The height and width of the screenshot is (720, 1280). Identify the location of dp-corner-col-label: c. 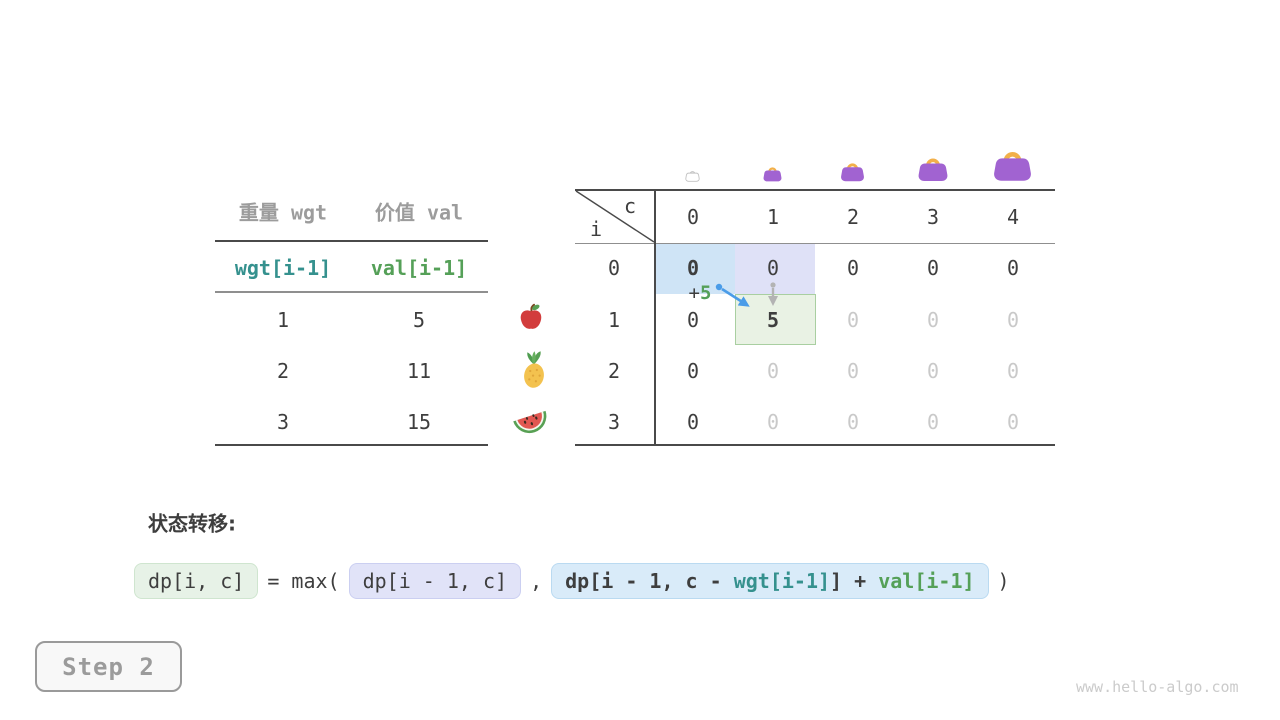
(630, 206).